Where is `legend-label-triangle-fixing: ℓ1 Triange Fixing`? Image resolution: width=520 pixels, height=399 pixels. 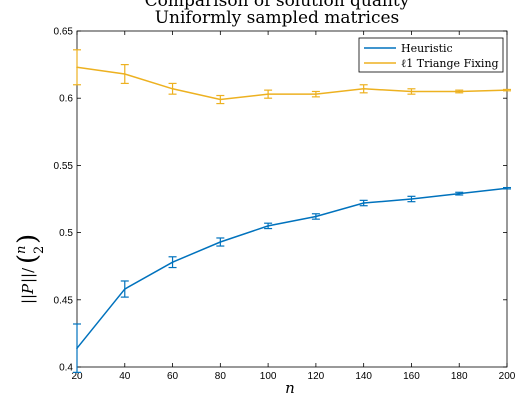 legend-label-triangle-fixing: ℓ1 Triange Fixing is located at coordinates (450, 63).